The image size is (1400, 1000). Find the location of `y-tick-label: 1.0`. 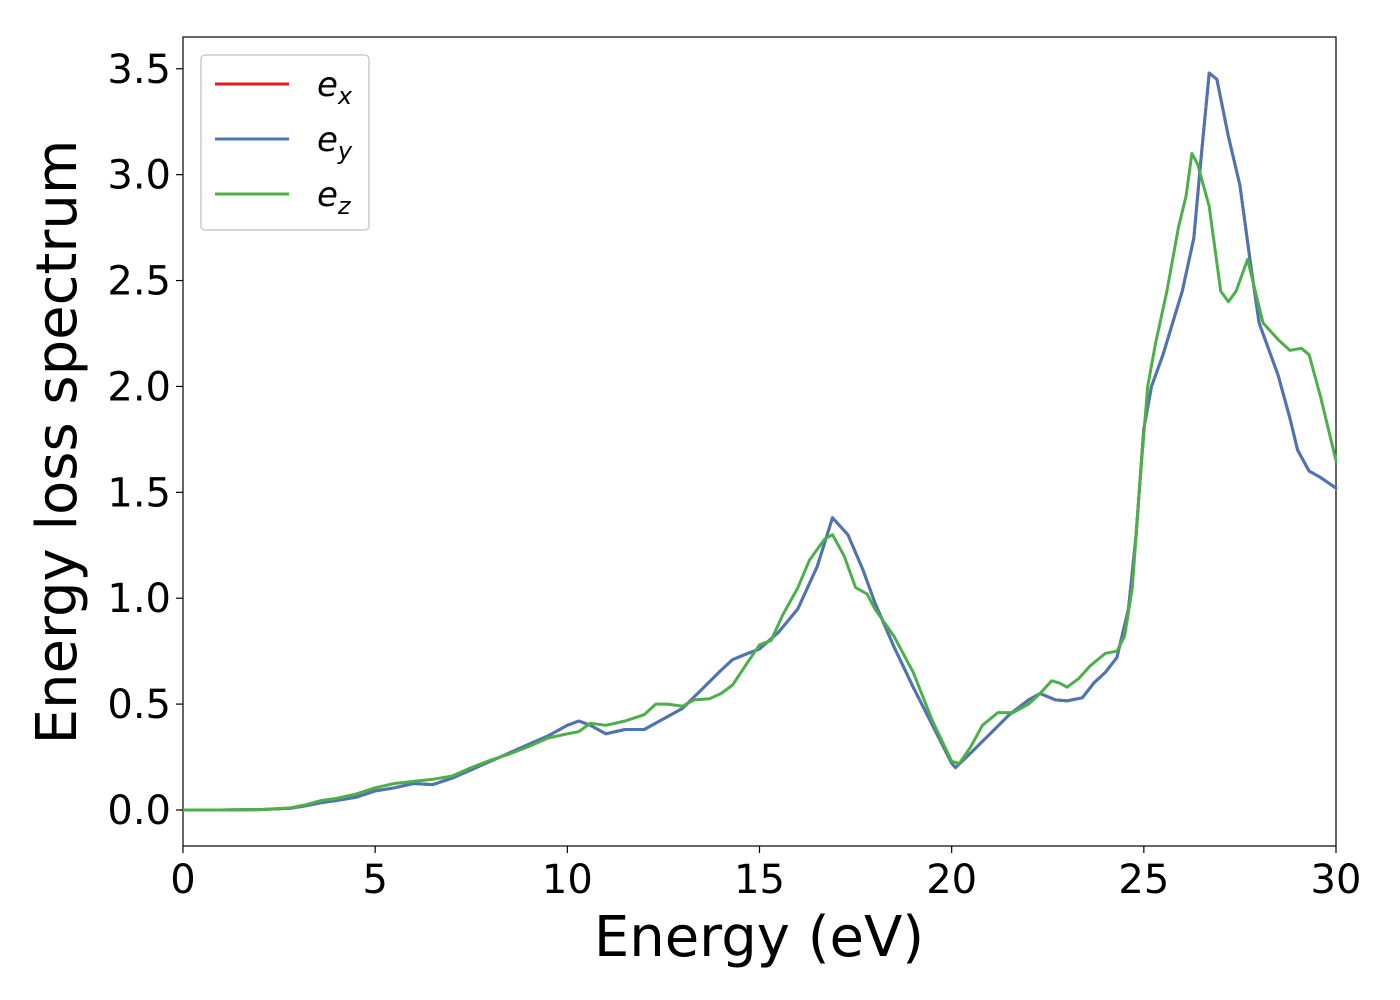

y-tick-label: 1.0 is located at coordinates (139, 599).